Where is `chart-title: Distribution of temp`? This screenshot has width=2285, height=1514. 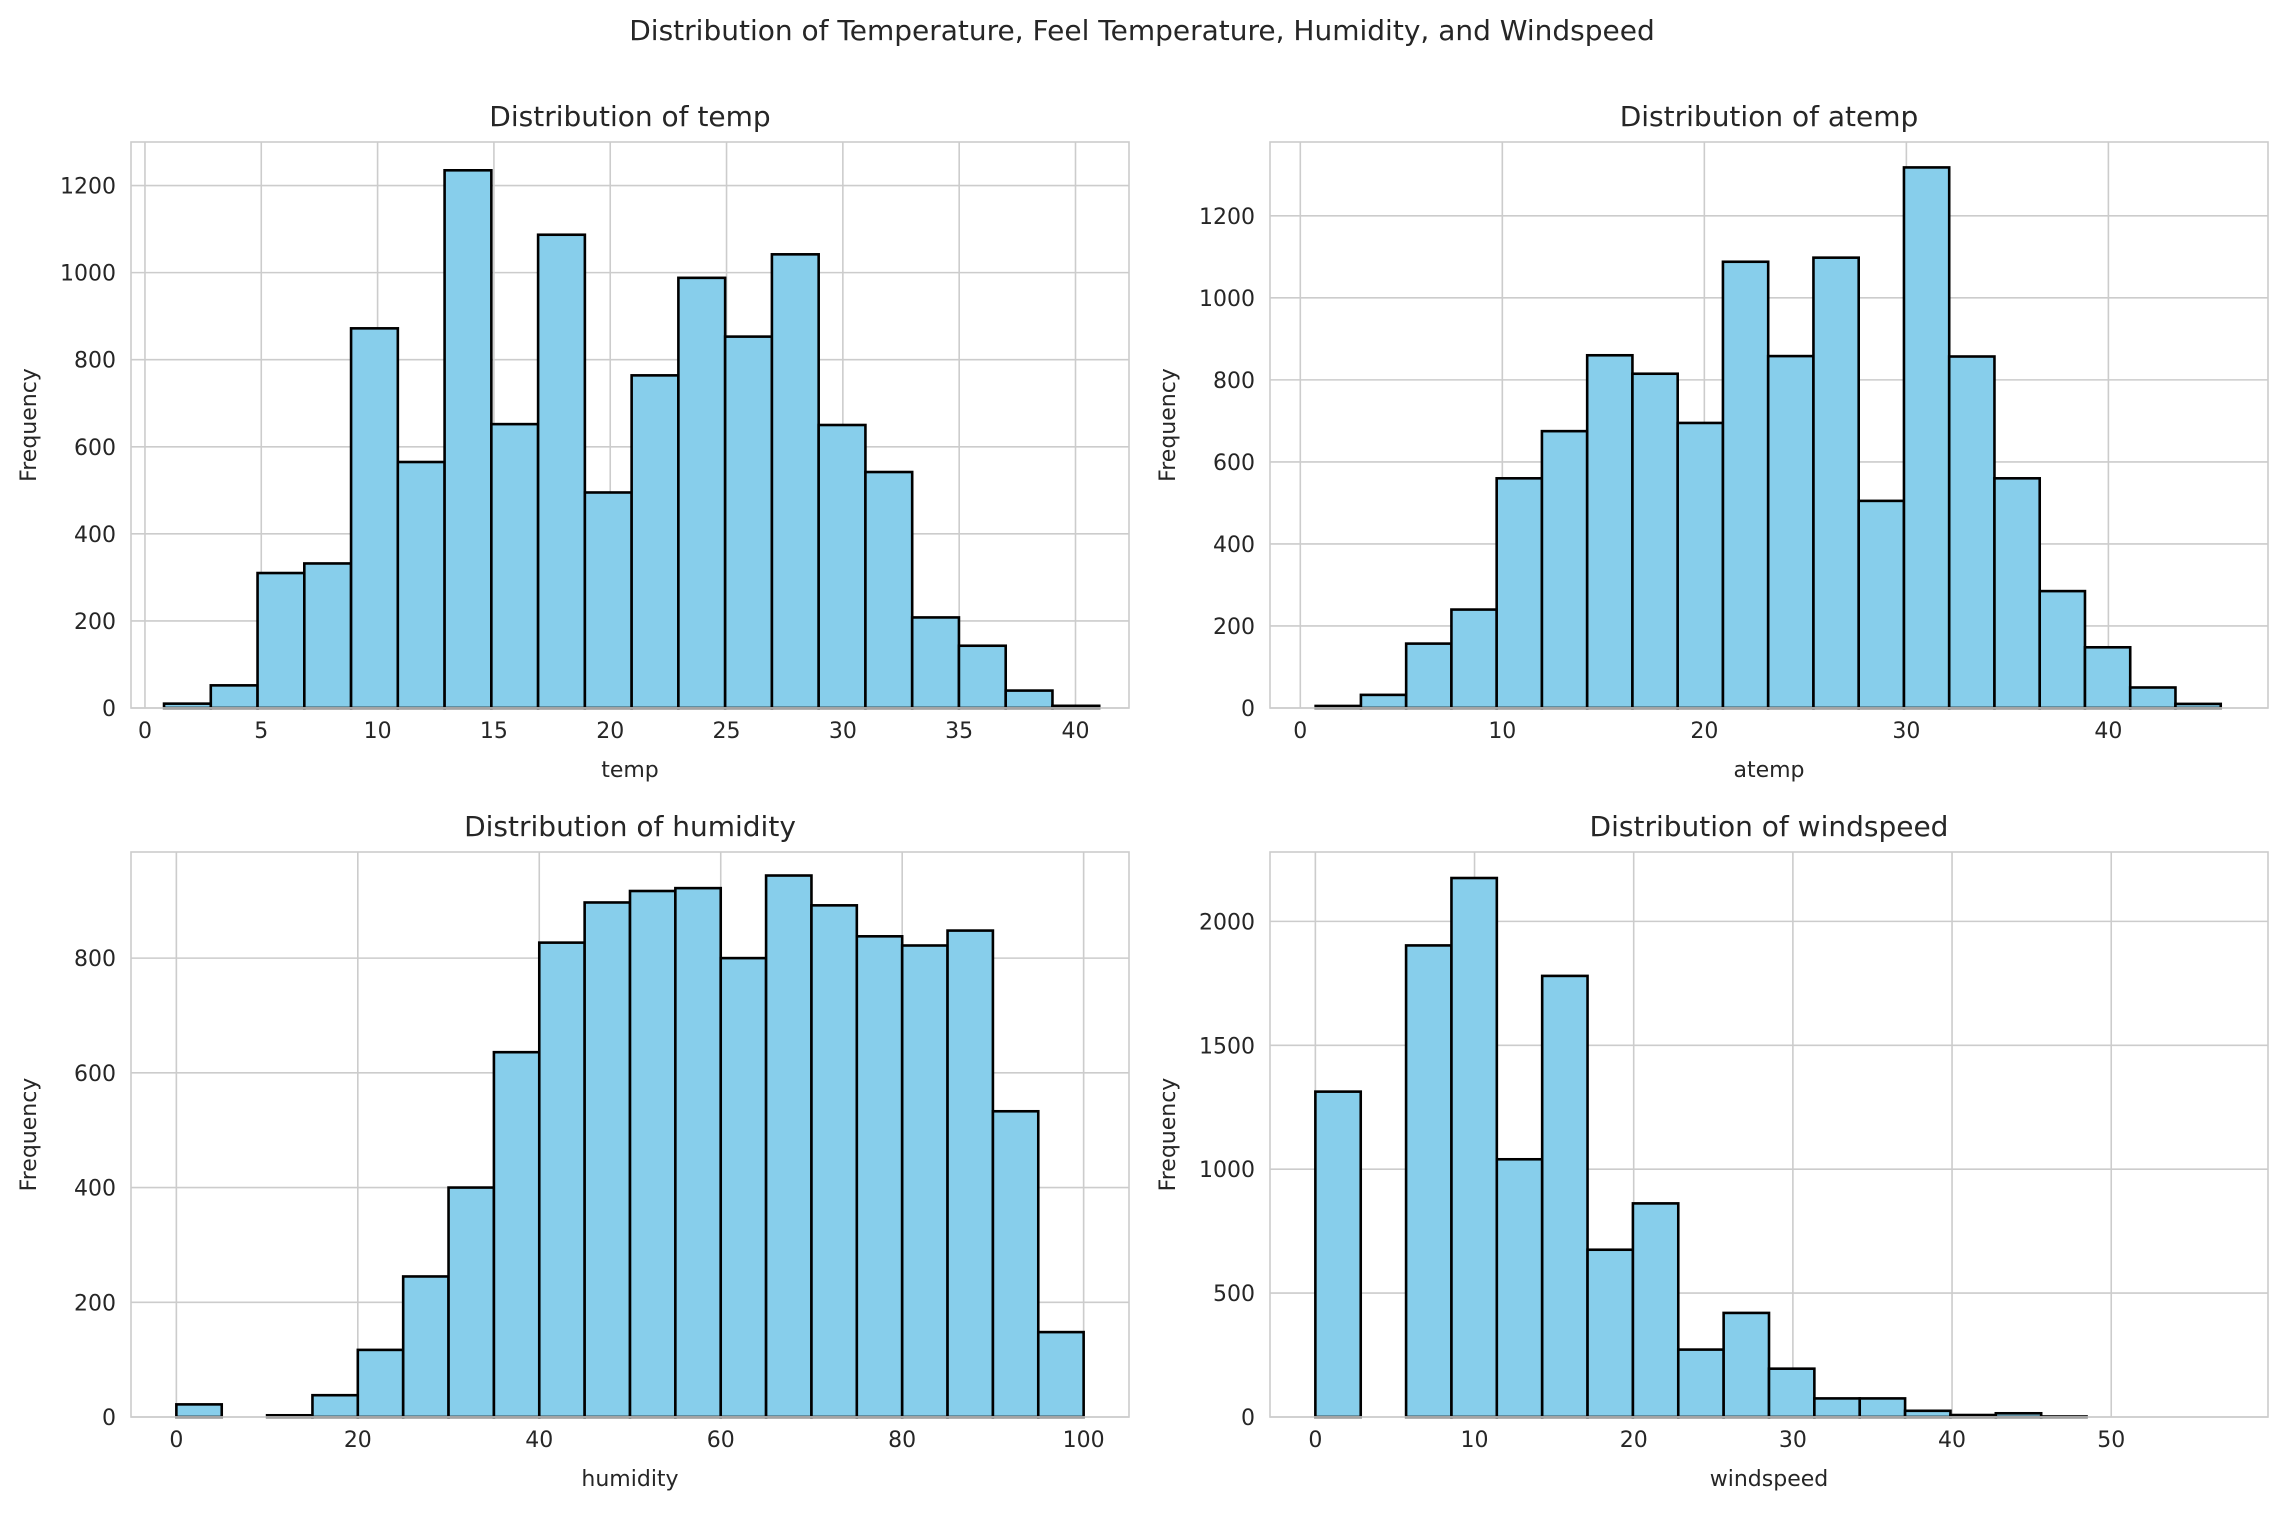
chart-title: Distribution of temp is located at coordinates (629, 116).